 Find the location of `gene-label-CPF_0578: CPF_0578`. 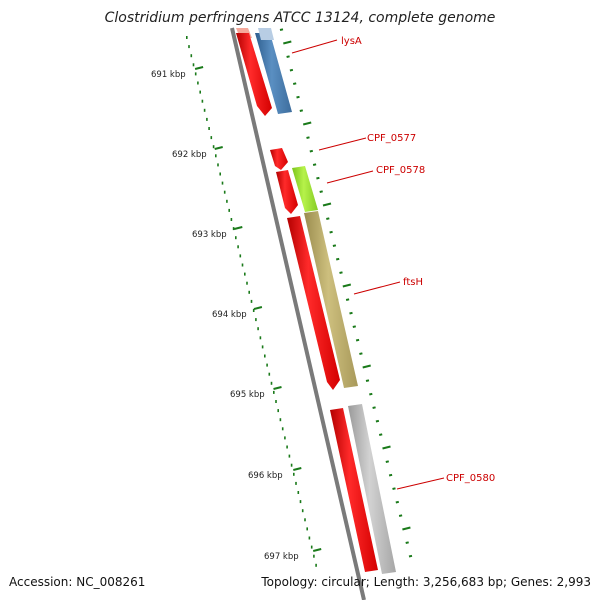

gene-label-CPF_0578: CPF_0578 is located at coordinates (400, 170).